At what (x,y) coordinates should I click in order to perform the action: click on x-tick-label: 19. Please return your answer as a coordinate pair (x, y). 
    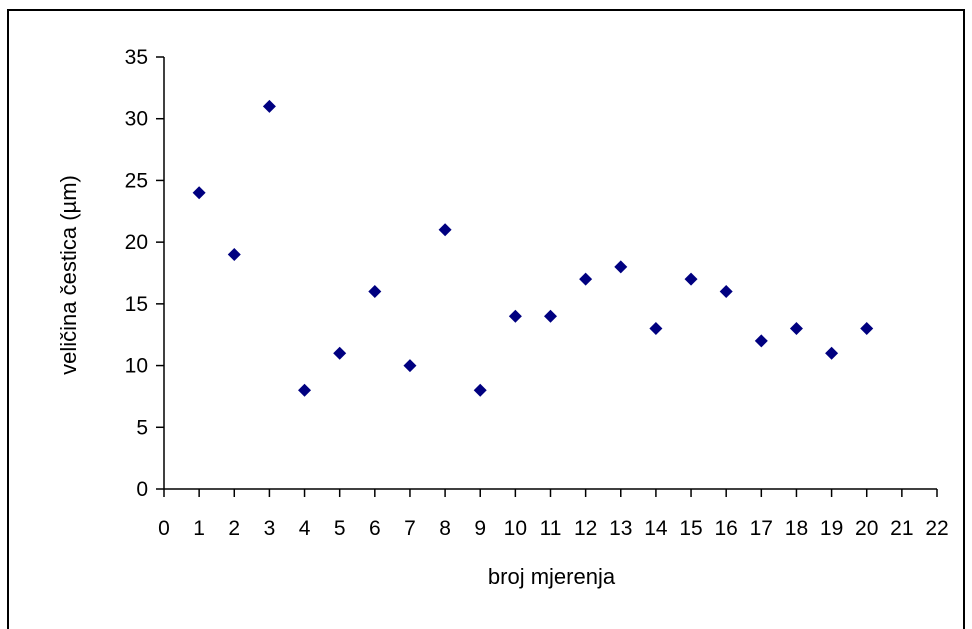
    Looking at the image, I should click on (831, 528).